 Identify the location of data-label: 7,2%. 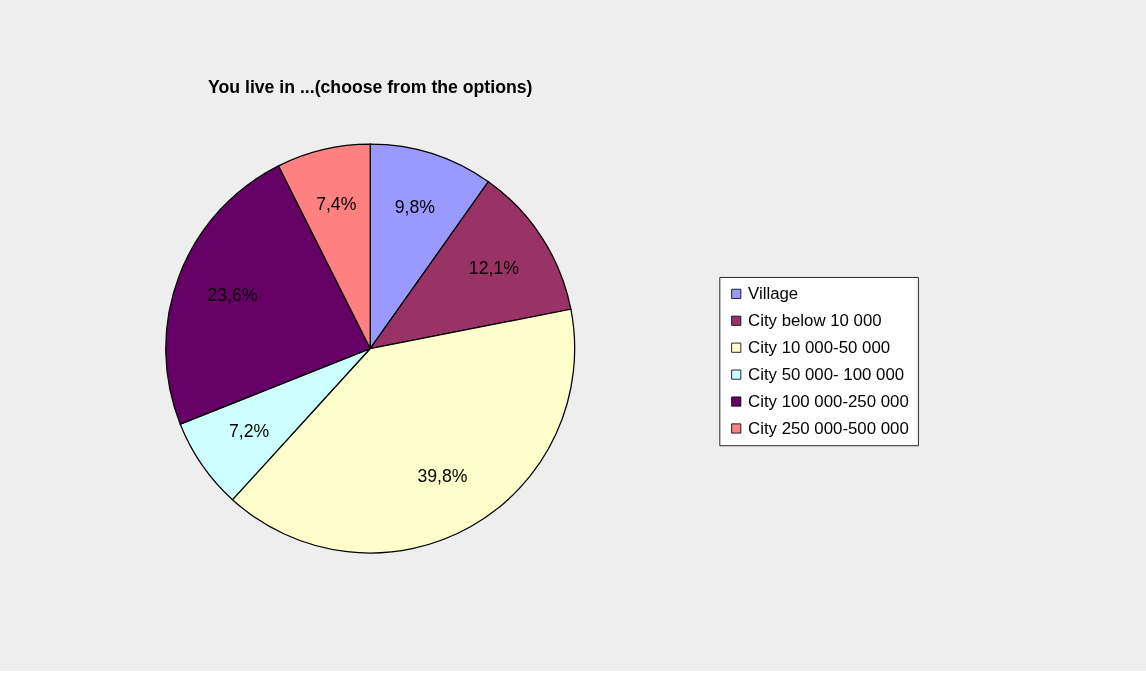
(249, 431).